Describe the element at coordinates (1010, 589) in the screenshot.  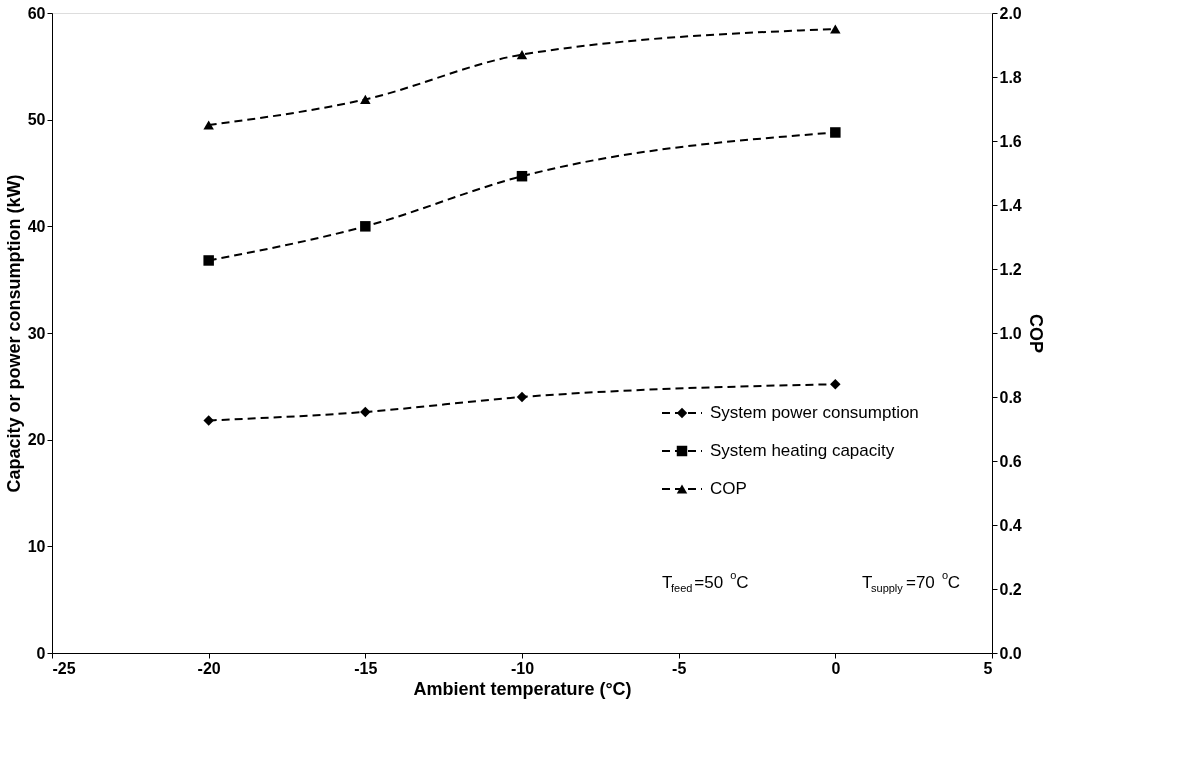
I see `y2-tick-label: 0.2` at that location.